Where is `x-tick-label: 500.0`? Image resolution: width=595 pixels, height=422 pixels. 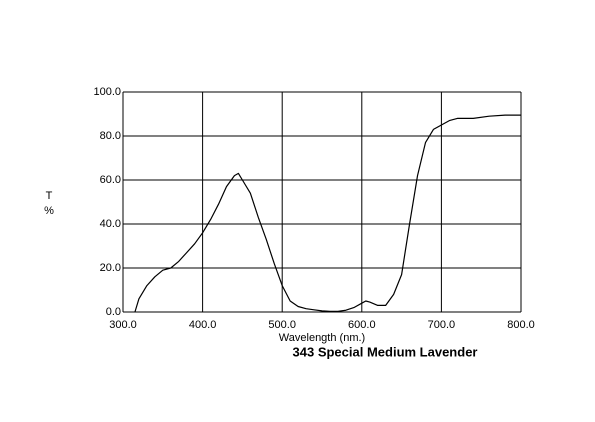 x-tick-label: 500.0 is located at coordinates (282, 325).